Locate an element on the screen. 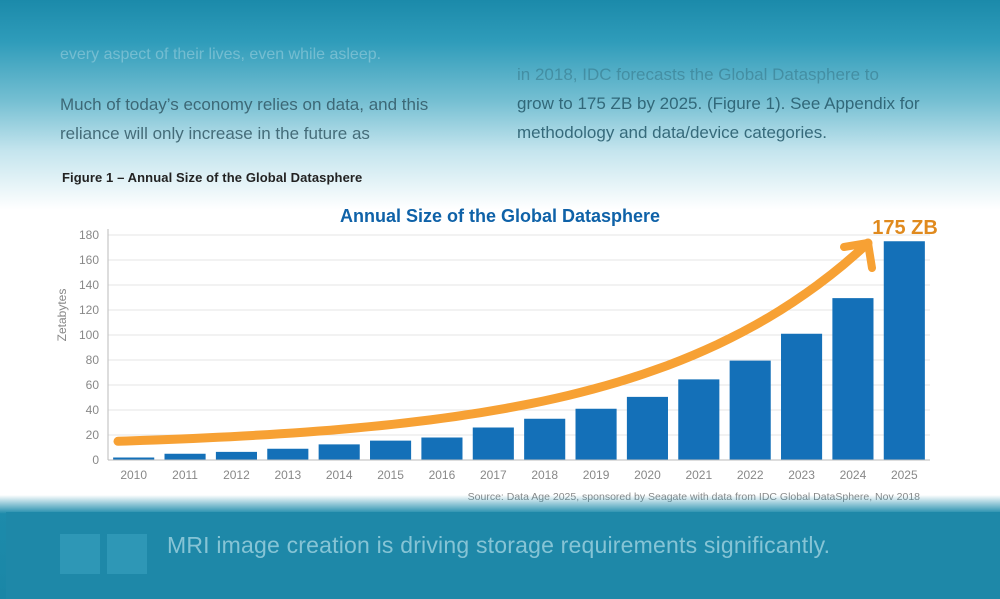 Image resolution: width=1000 pixels, height=599 pixels. bar-2016 is located at coordinates (442, 448).